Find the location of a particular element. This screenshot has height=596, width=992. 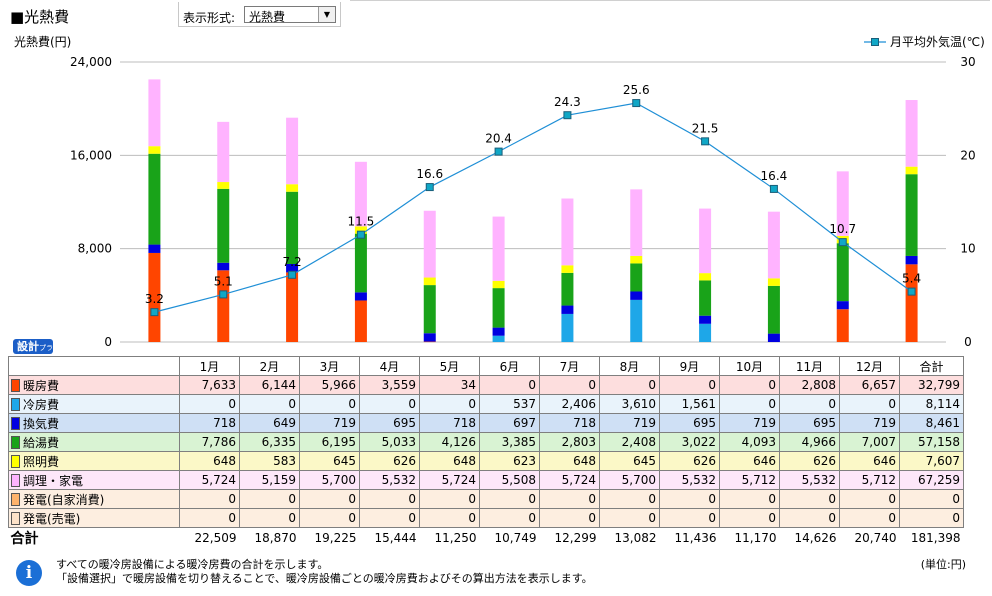

y-axis-label: 光熱費(円) is located at coordinates (42, 41).